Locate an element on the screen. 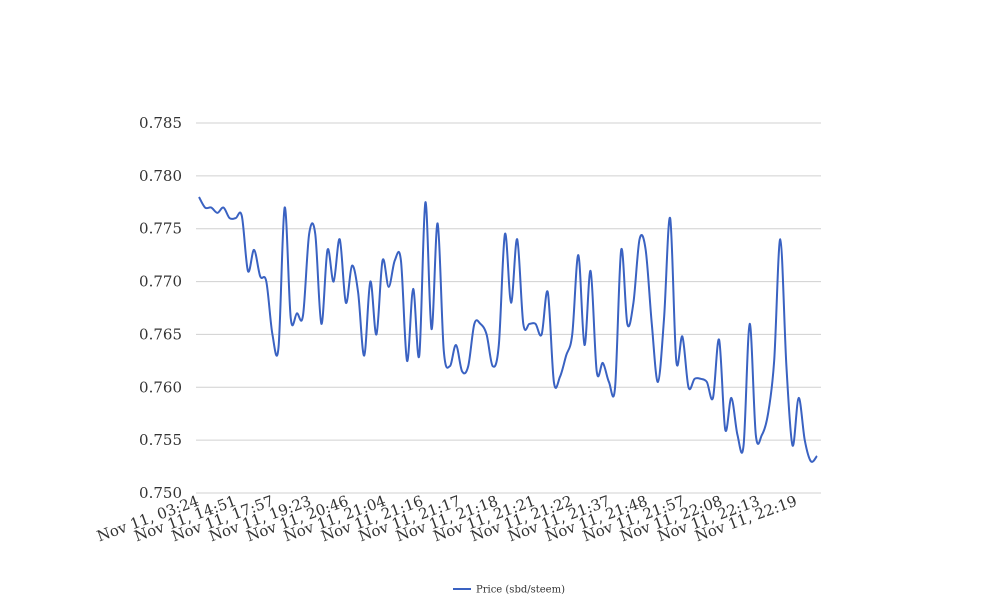 The height and width of the screenshot is (616, 1008). y-tick-label: 0.755 is located at coordinates (160, 440).